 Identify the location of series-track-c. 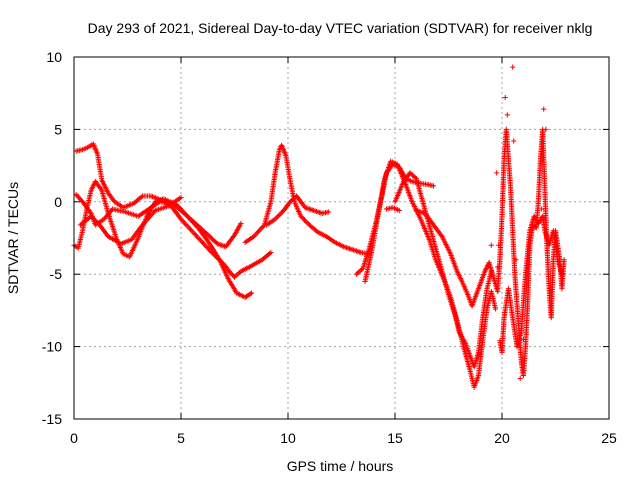
(158, 220).